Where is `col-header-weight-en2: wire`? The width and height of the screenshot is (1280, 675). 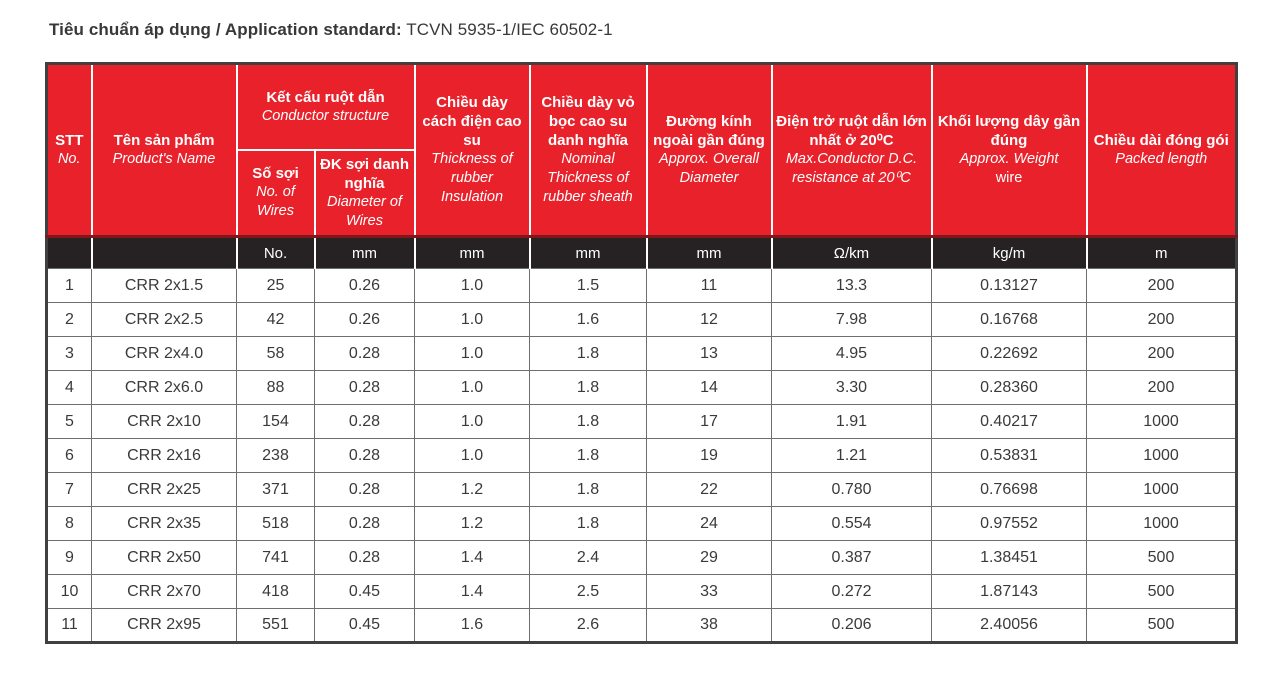
col-header-weight-en2: wire is located at coordinates (1009, 178).